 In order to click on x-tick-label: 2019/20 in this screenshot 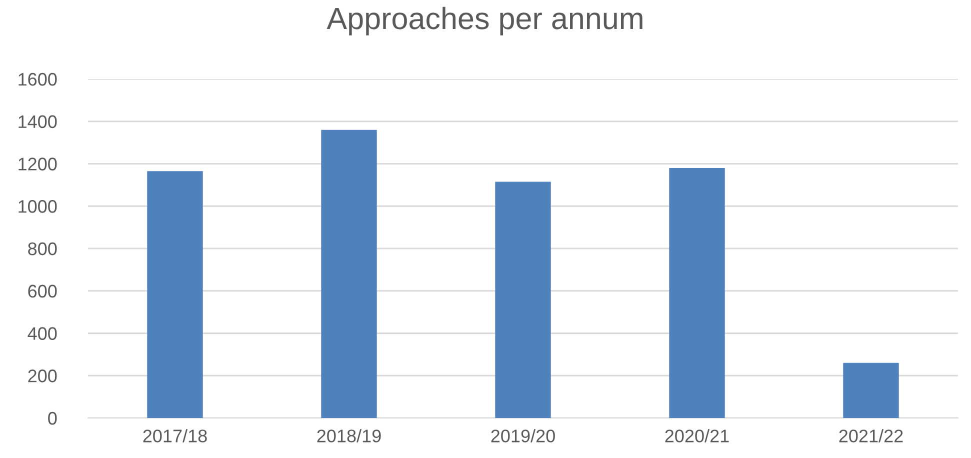, I will do `click(523, 435)`.